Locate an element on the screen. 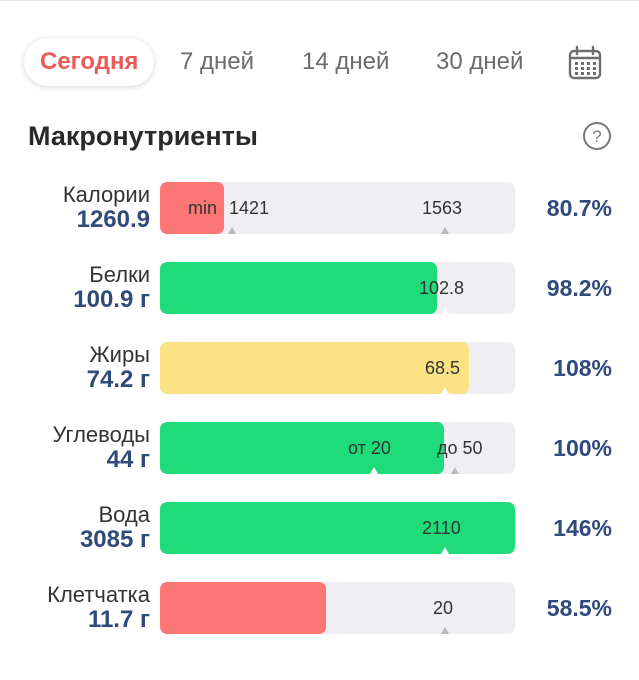 The width and height of the screenshot is (639, 680). marker-min-label: min is located at coordinates (203, 208).